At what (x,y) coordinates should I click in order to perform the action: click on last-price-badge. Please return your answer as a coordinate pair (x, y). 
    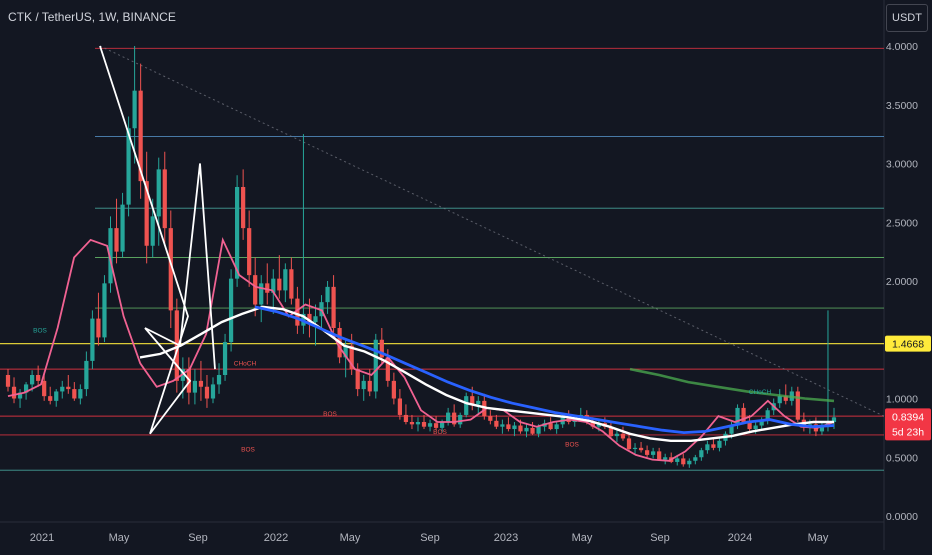
    Looking at the image, I should click on (908, 424).